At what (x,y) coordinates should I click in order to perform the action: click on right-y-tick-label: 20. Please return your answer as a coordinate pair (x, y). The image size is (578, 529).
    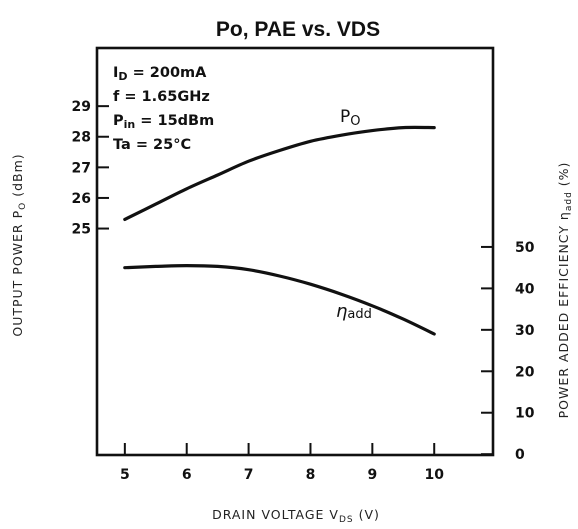
    Looking at the image, I should click on (525, 372).